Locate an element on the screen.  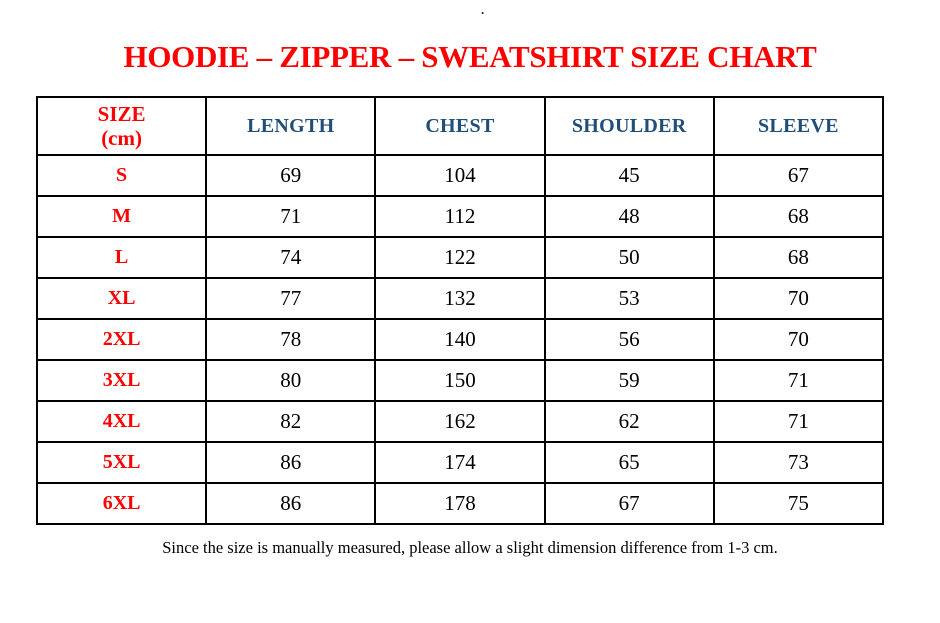
size-cm-header: SIZE (cm) is located at coordinates (121, 126).